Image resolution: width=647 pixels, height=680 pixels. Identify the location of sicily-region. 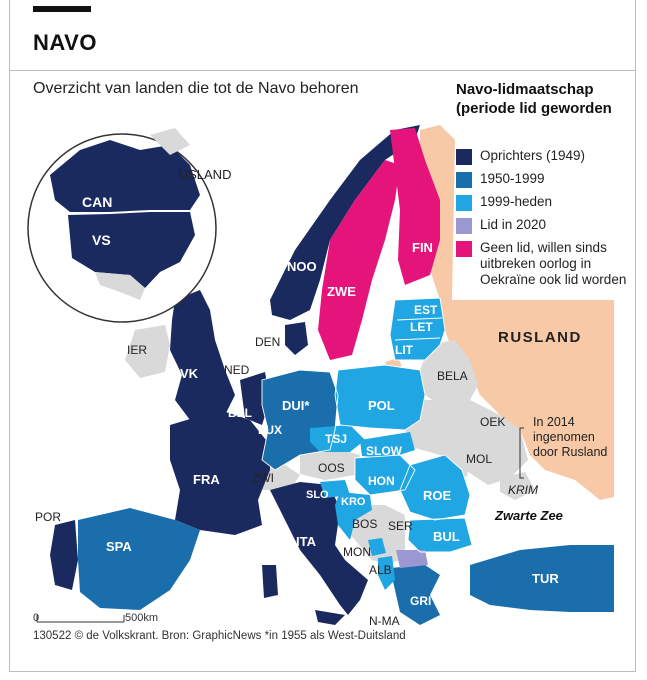
(330, 617).